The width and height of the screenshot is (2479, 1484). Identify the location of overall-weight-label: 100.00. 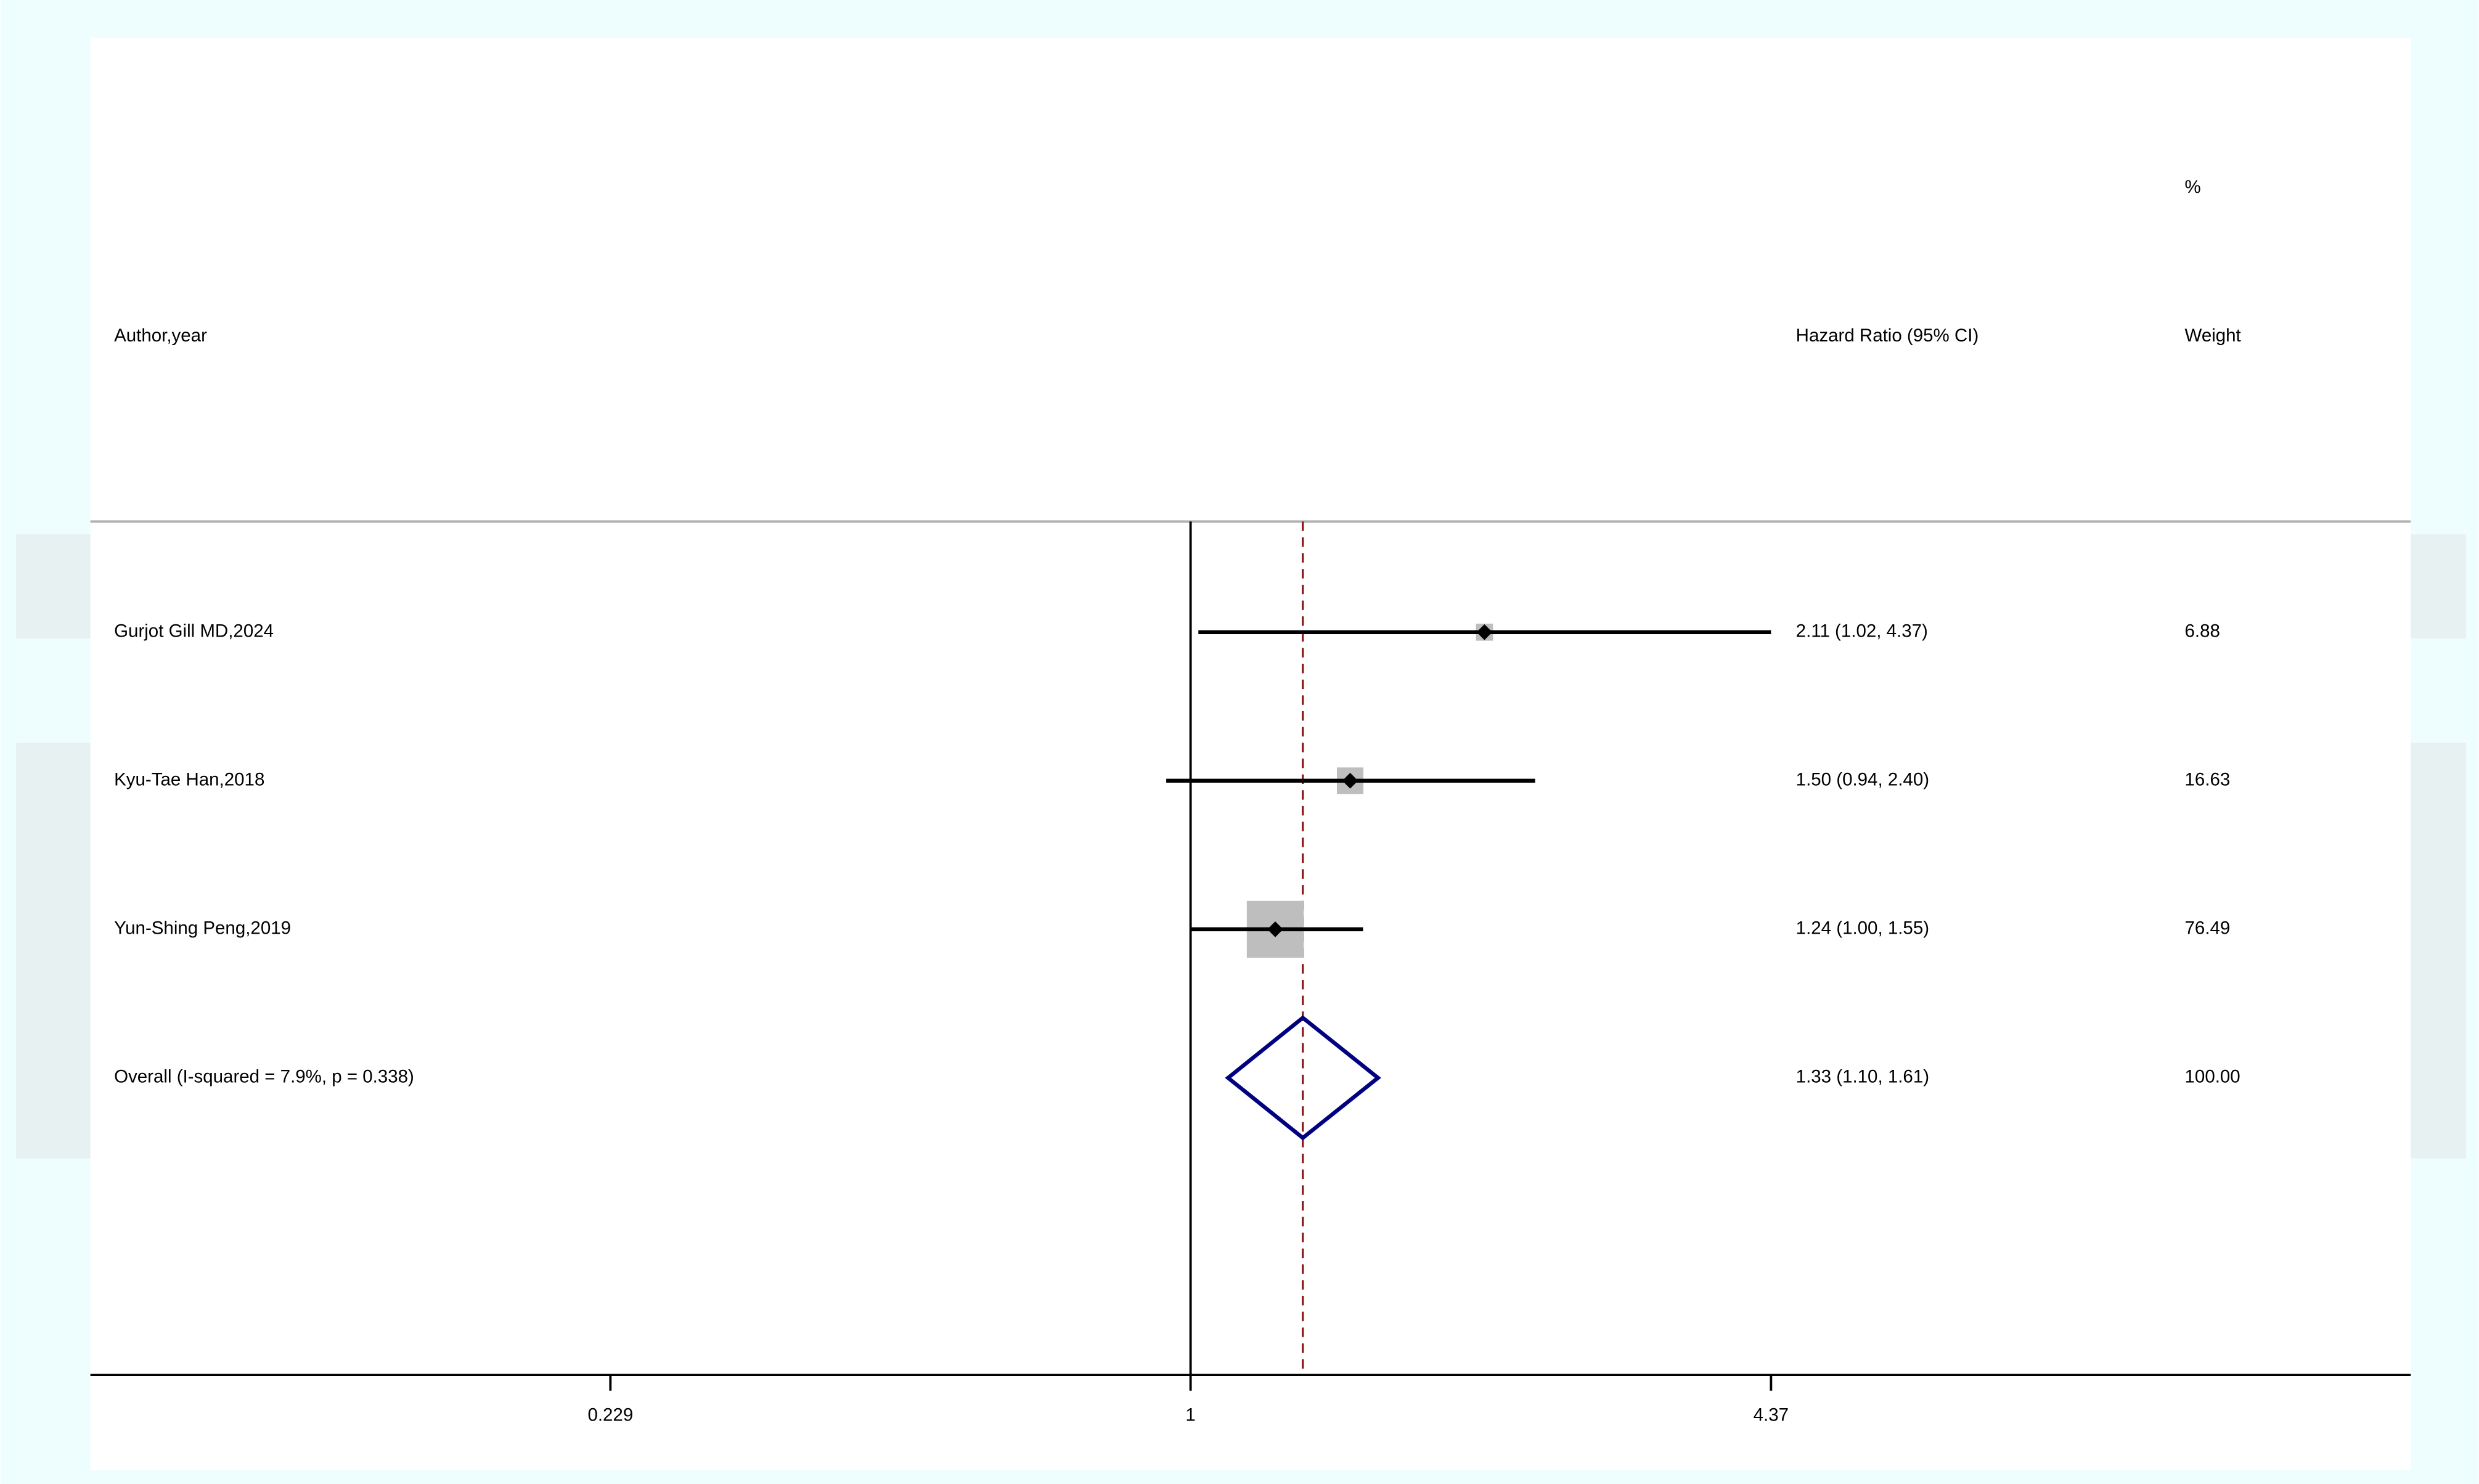
(2212, 1077).